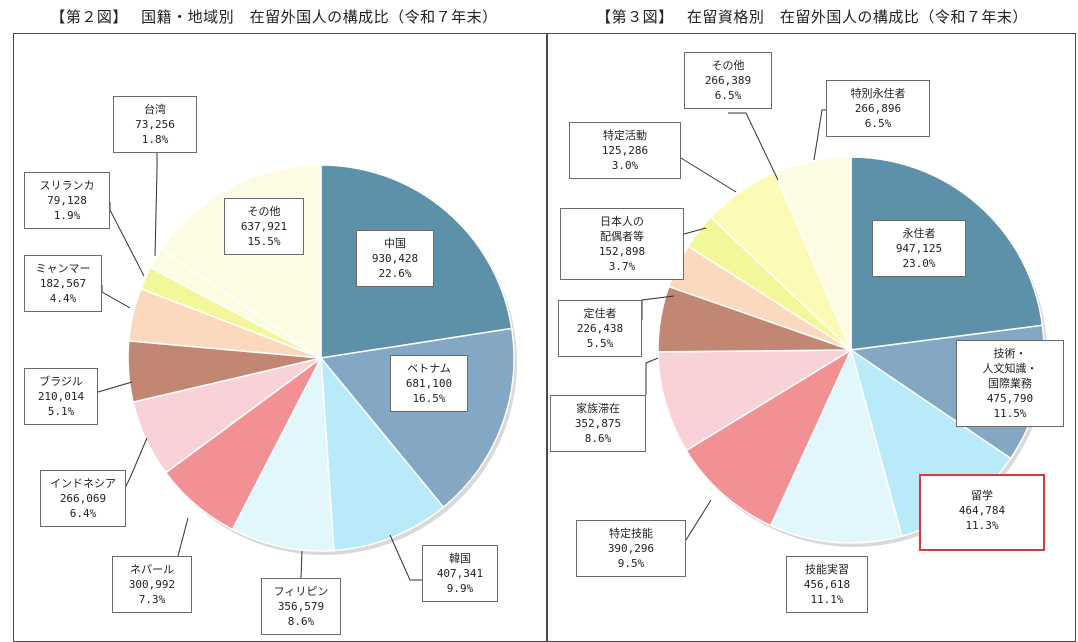 Image resolution: width=1078 pixels, height=642 pixels. I want to click on slice-label-technical-intern: 技能実習 456,618 11.1%, so click(827, 584).